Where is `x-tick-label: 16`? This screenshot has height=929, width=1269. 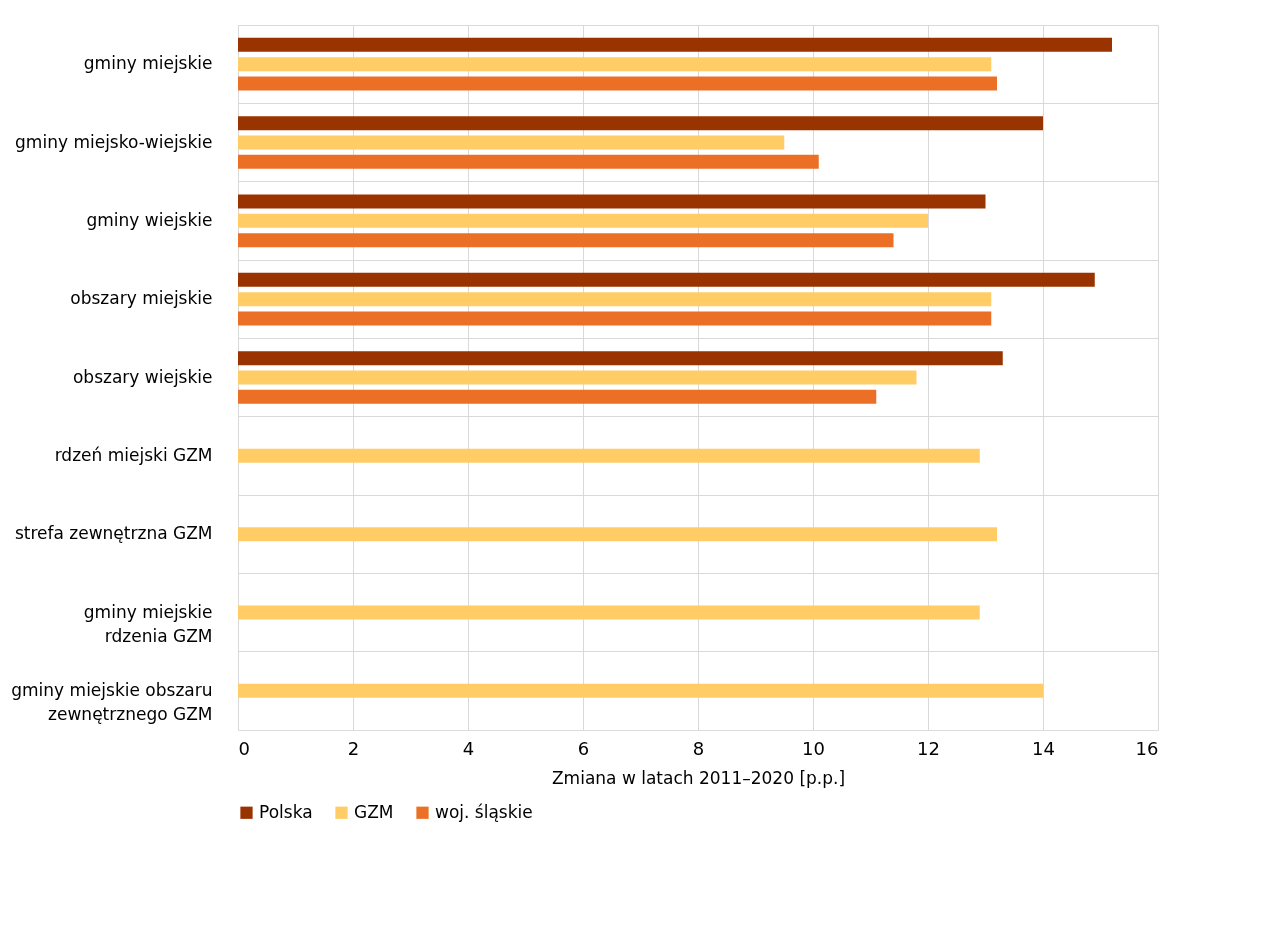
x-tick-label: 16 is located at coordinates (1147, 748).